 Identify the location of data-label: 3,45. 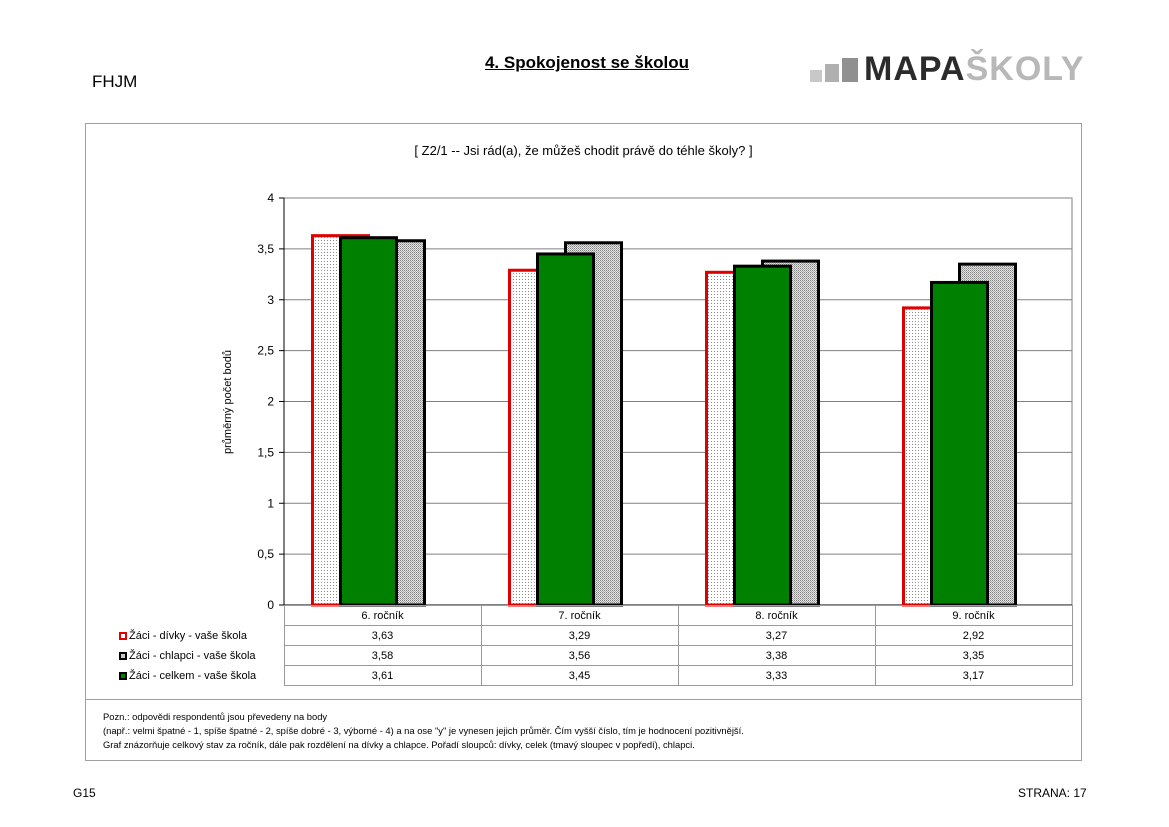
(579, 675).